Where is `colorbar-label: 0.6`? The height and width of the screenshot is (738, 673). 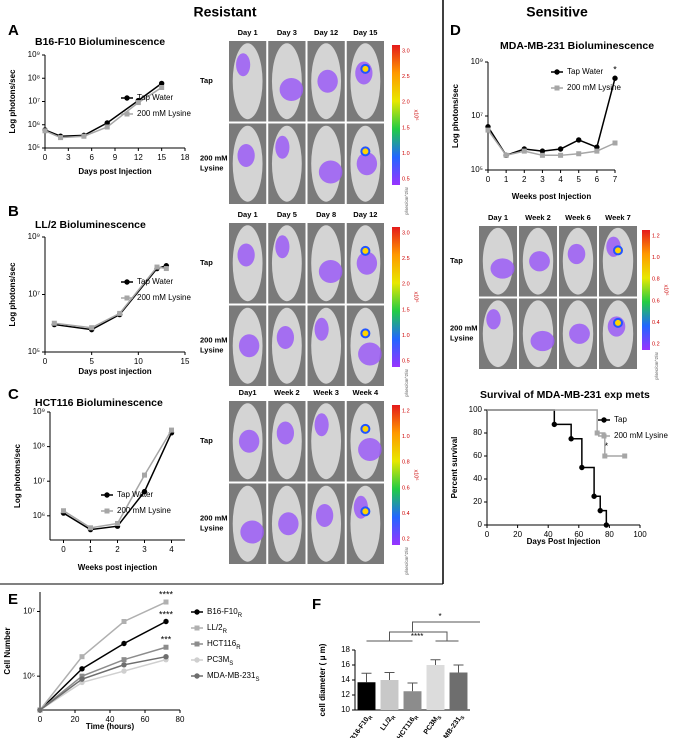
colorbar-label: 0.6 is located at coordinates (406, 488).